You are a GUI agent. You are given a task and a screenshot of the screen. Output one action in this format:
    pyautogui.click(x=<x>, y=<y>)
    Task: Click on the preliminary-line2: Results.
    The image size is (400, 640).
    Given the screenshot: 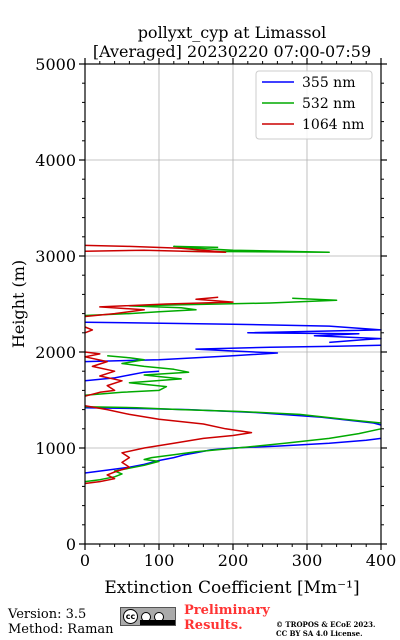 What is the action you would take?
    pyautogui.click(x=213, y=625)
    